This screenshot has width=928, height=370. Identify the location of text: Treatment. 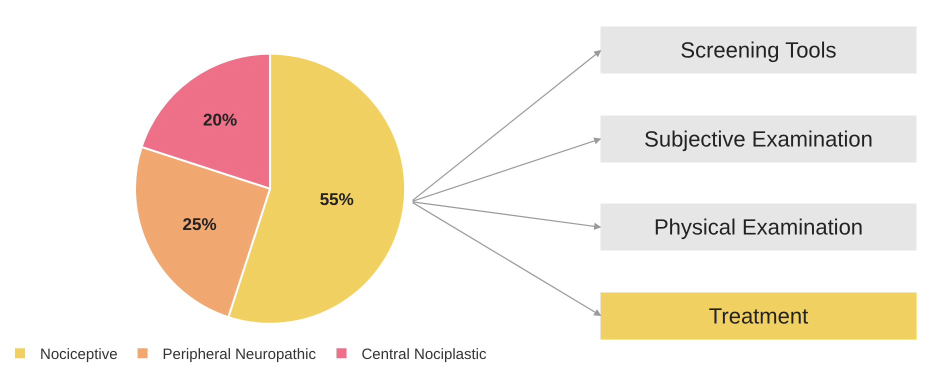
(758, 316).